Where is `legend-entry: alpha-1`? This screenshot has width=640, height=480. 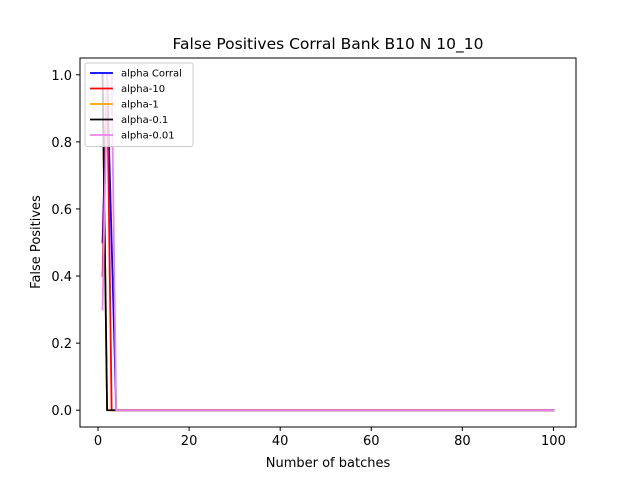
legend-entry: alpha-1 is located at coordinates (140, 105).